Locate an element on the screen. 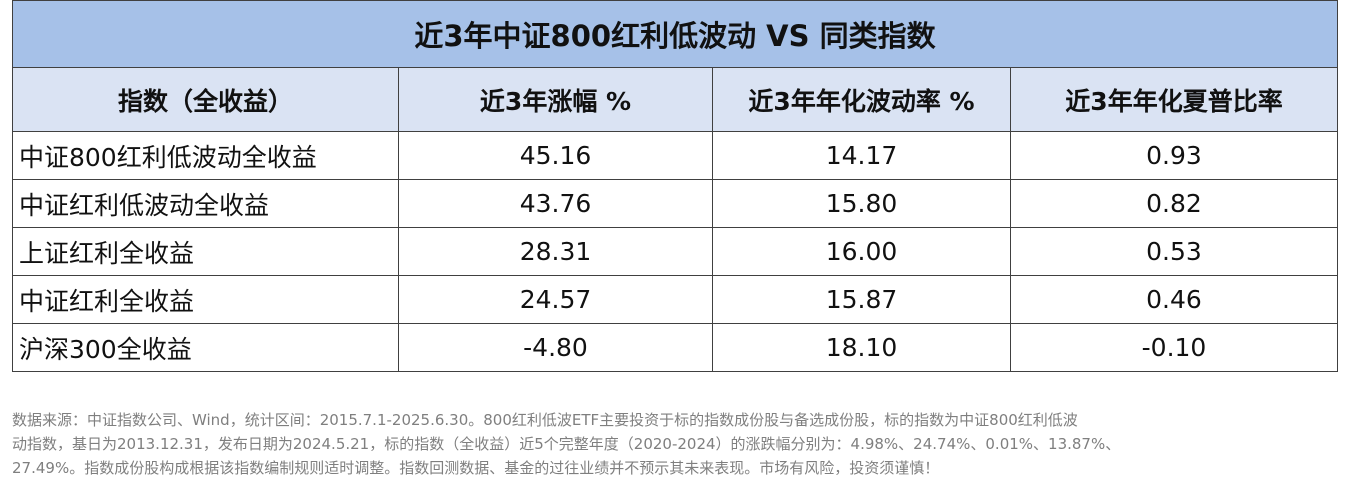 Image resolution: width=1364 pixels, height=488 pixels. data-row: 中证800红利低波动全收益 45.16 14.17 0.93 is located at coordinates (675, 155).